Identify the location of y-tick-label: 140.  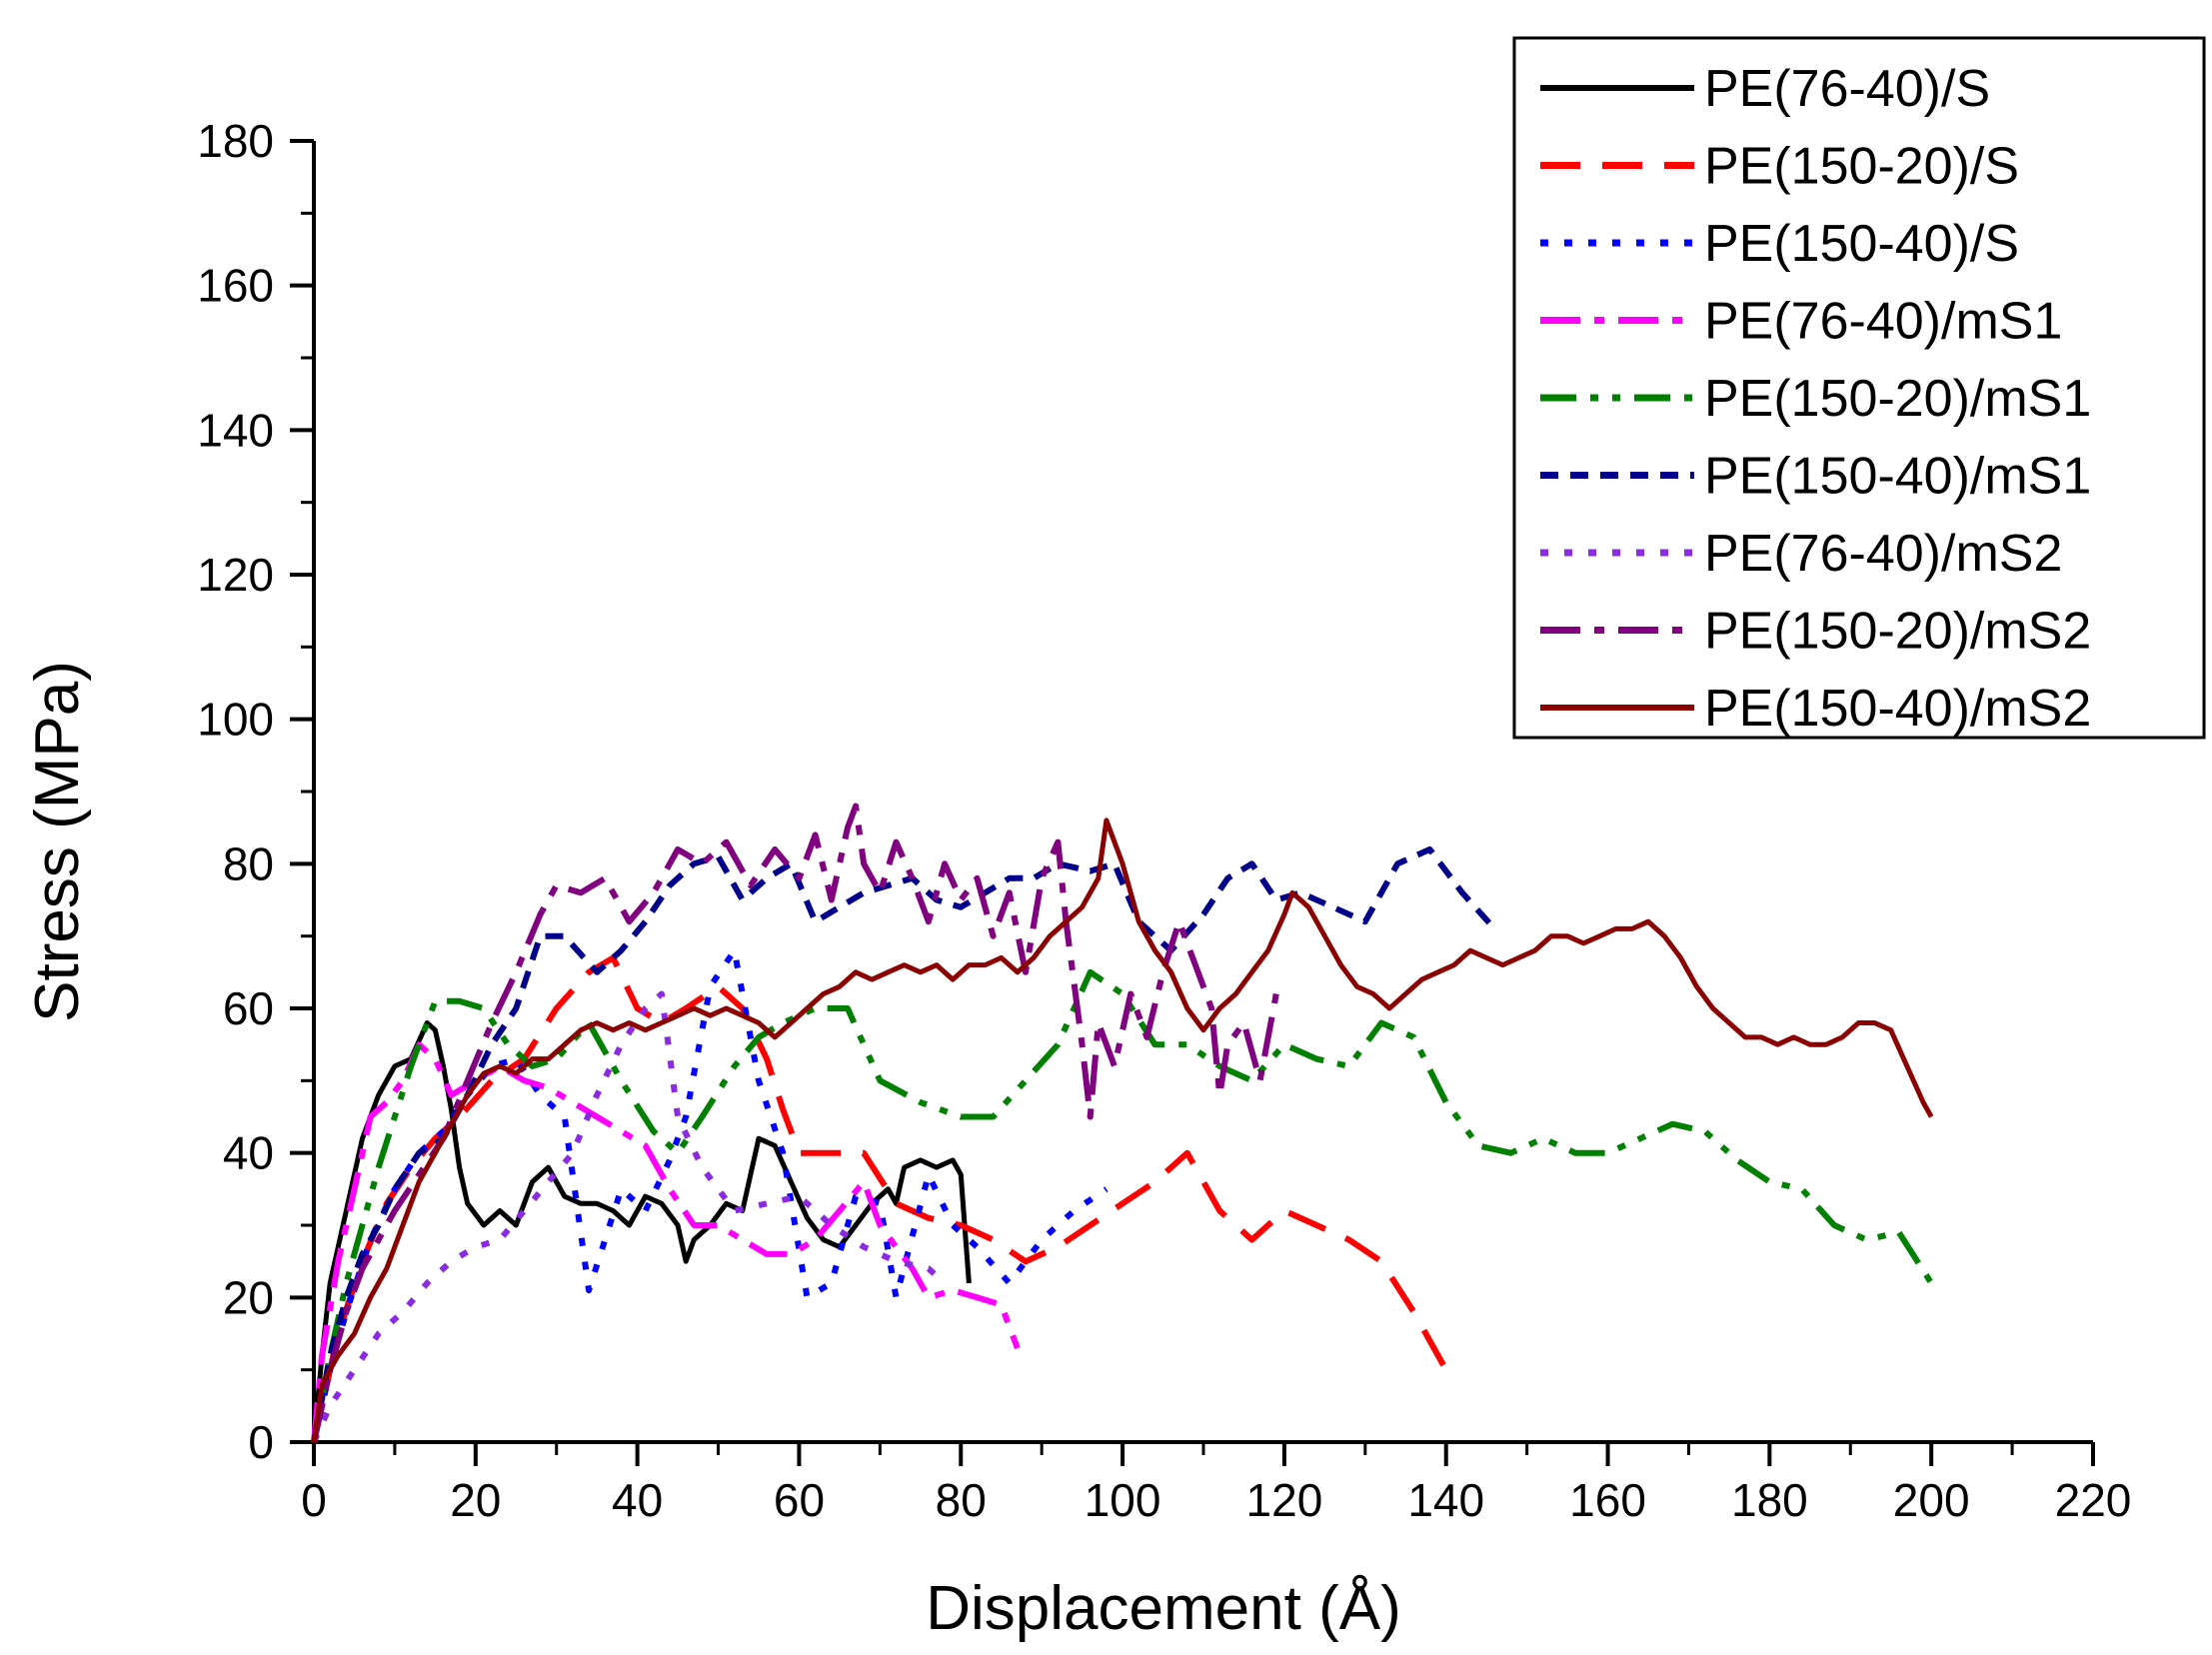
(235, 430).